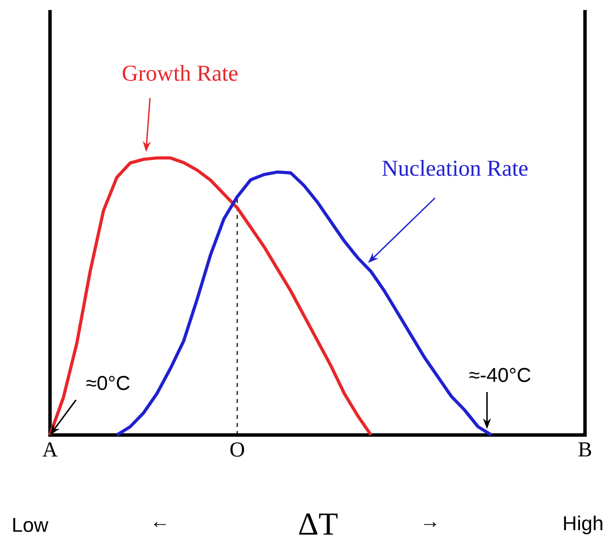  Describe the element at coordinates (499, 375) in the screenshot. I see `annotation: ≈-40°C` at that location.